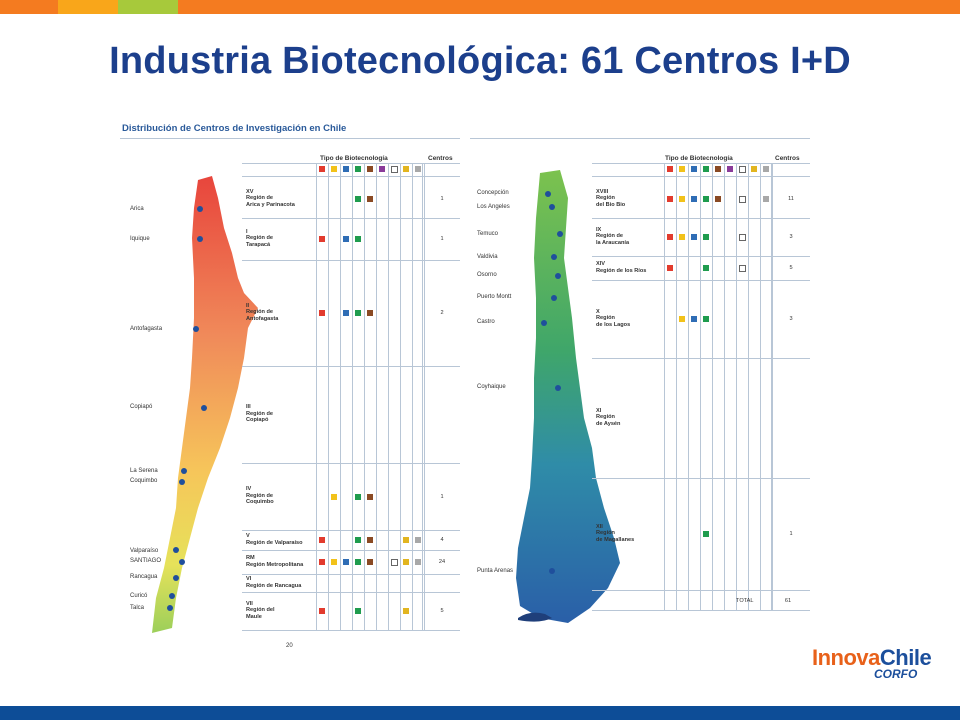 The width and height of the screenshot is (960, 720). Describe the element at coordinates (274, 582) in the screenshot. I see `region-label: VI Región de Rancagua` at that location.